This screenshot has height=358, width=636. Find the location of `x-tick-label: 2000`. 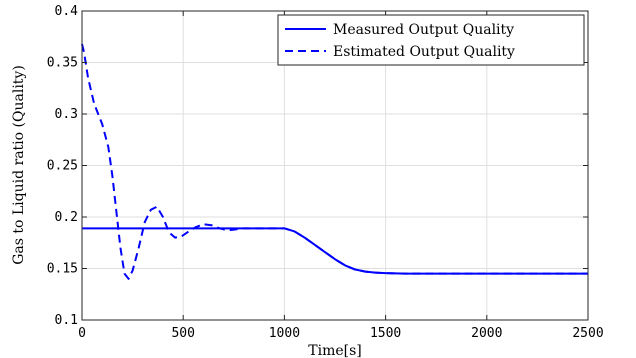

x-tick-label: 2000 is located at coordinates (486, 333).